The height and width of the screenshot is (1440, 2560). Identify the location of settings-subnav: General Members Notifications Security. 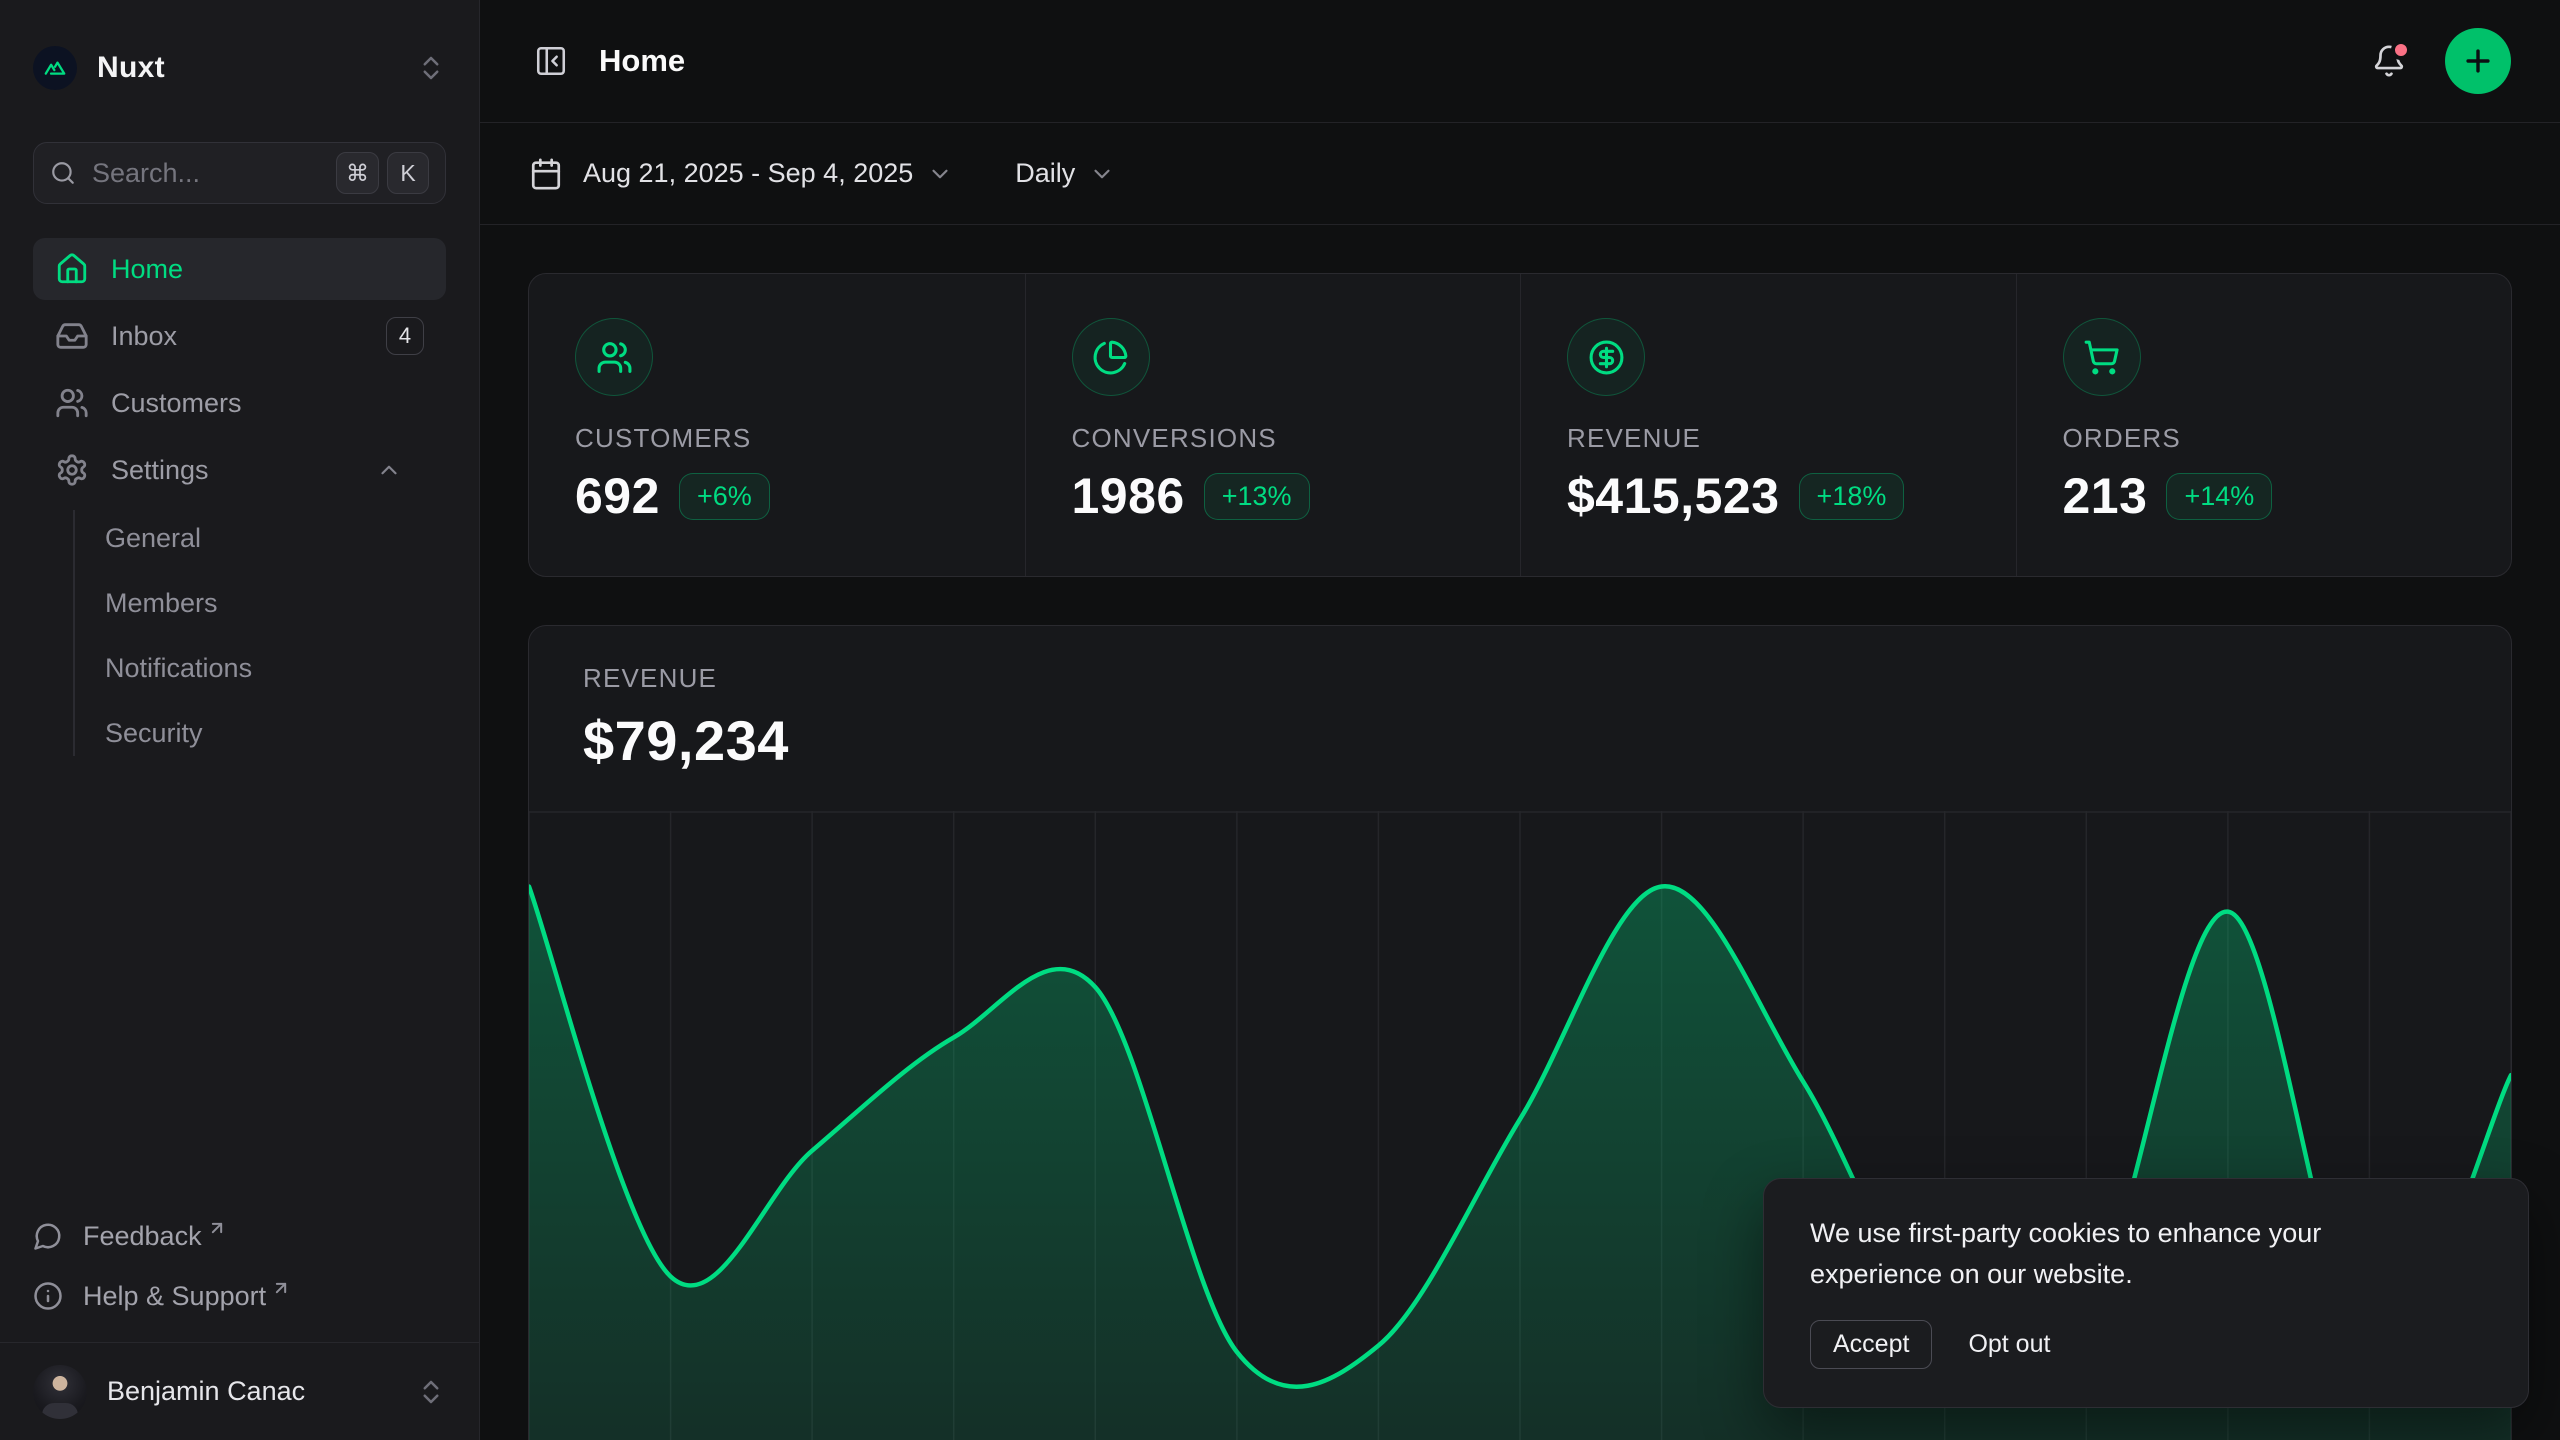
(239, 636).